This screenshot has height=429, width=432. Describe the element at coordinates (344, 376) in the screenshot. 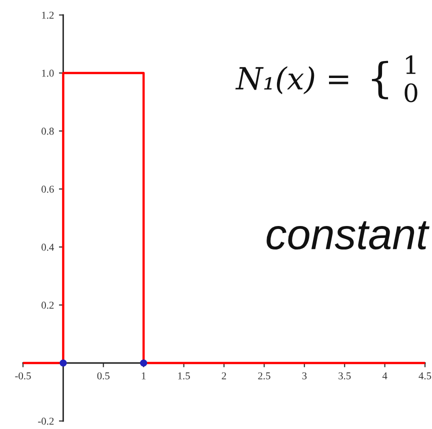

I see `x-tick-label: 3.5` at that location.